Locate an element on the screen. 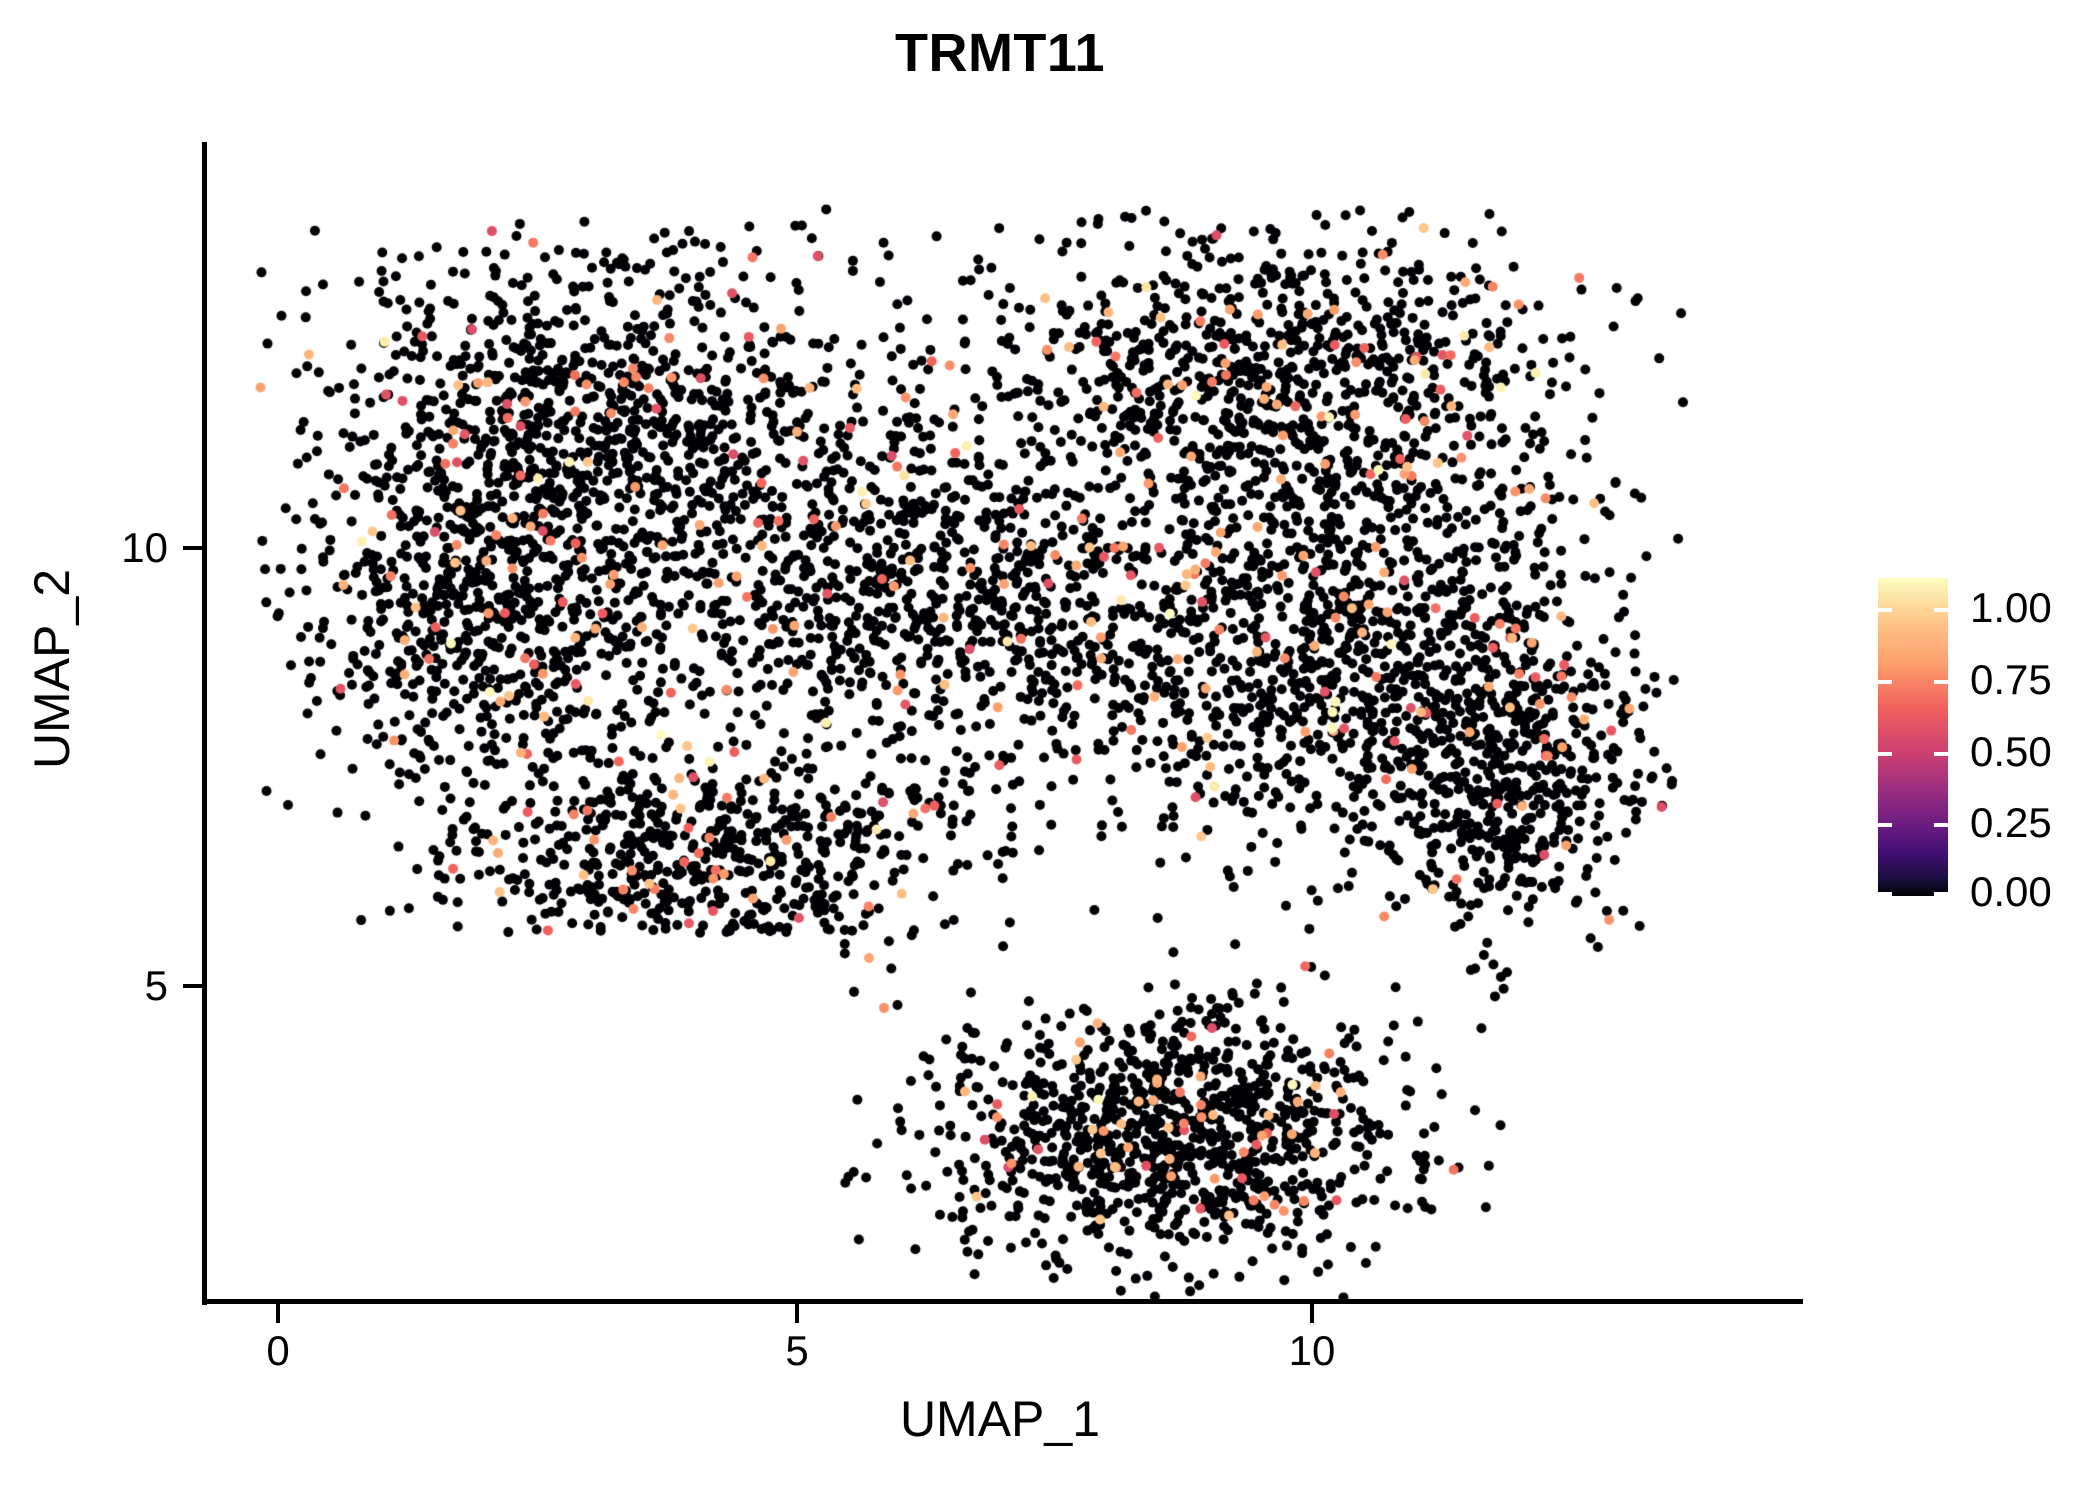 The width and height of the screenshot is (2100, 1500). colorbar-tick-1b is located at coordinates (1941, 610).